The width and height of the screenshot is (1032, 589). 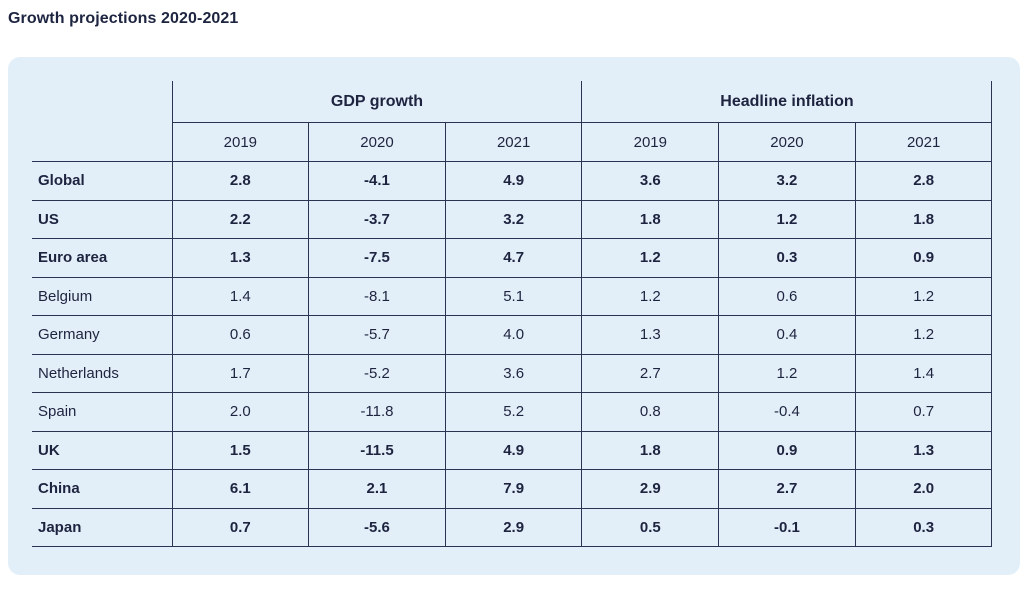 I want to click on value-cell: -5.2, so click(x=377, y=373).